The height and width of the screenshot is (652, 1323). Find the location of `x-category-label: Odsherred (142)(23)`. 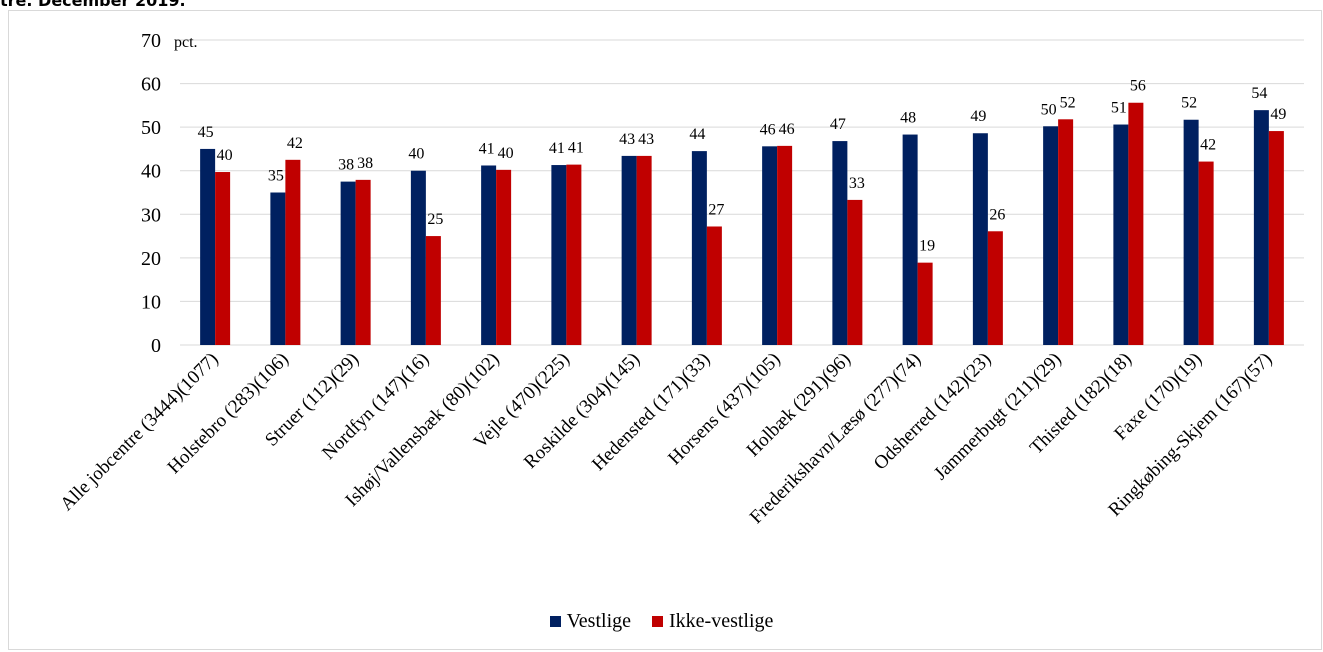

x-category-label: Odsherred (142)(23) is located at coordinates (933, 412).